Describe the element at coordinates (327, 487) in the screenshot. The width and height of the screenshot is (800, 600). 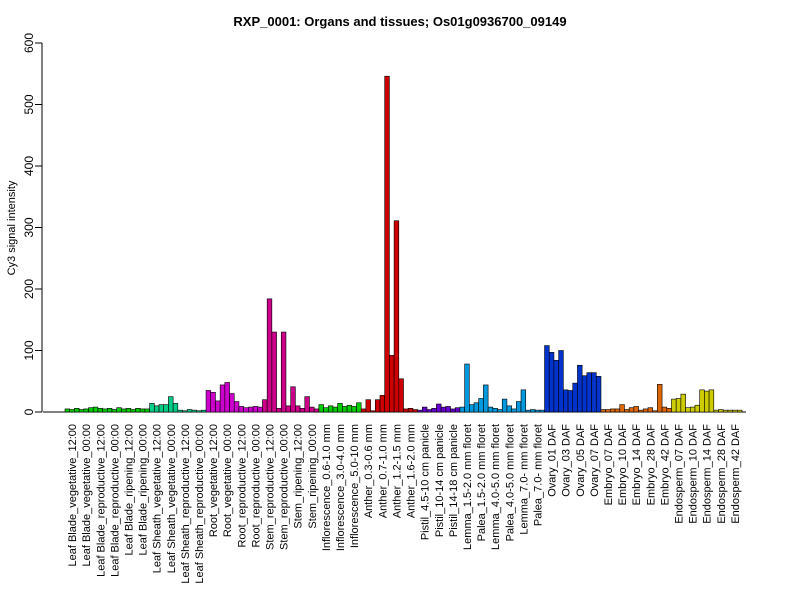
I see `x-tick-label: Inflorescence_0.6-1.0 mm` at that location.